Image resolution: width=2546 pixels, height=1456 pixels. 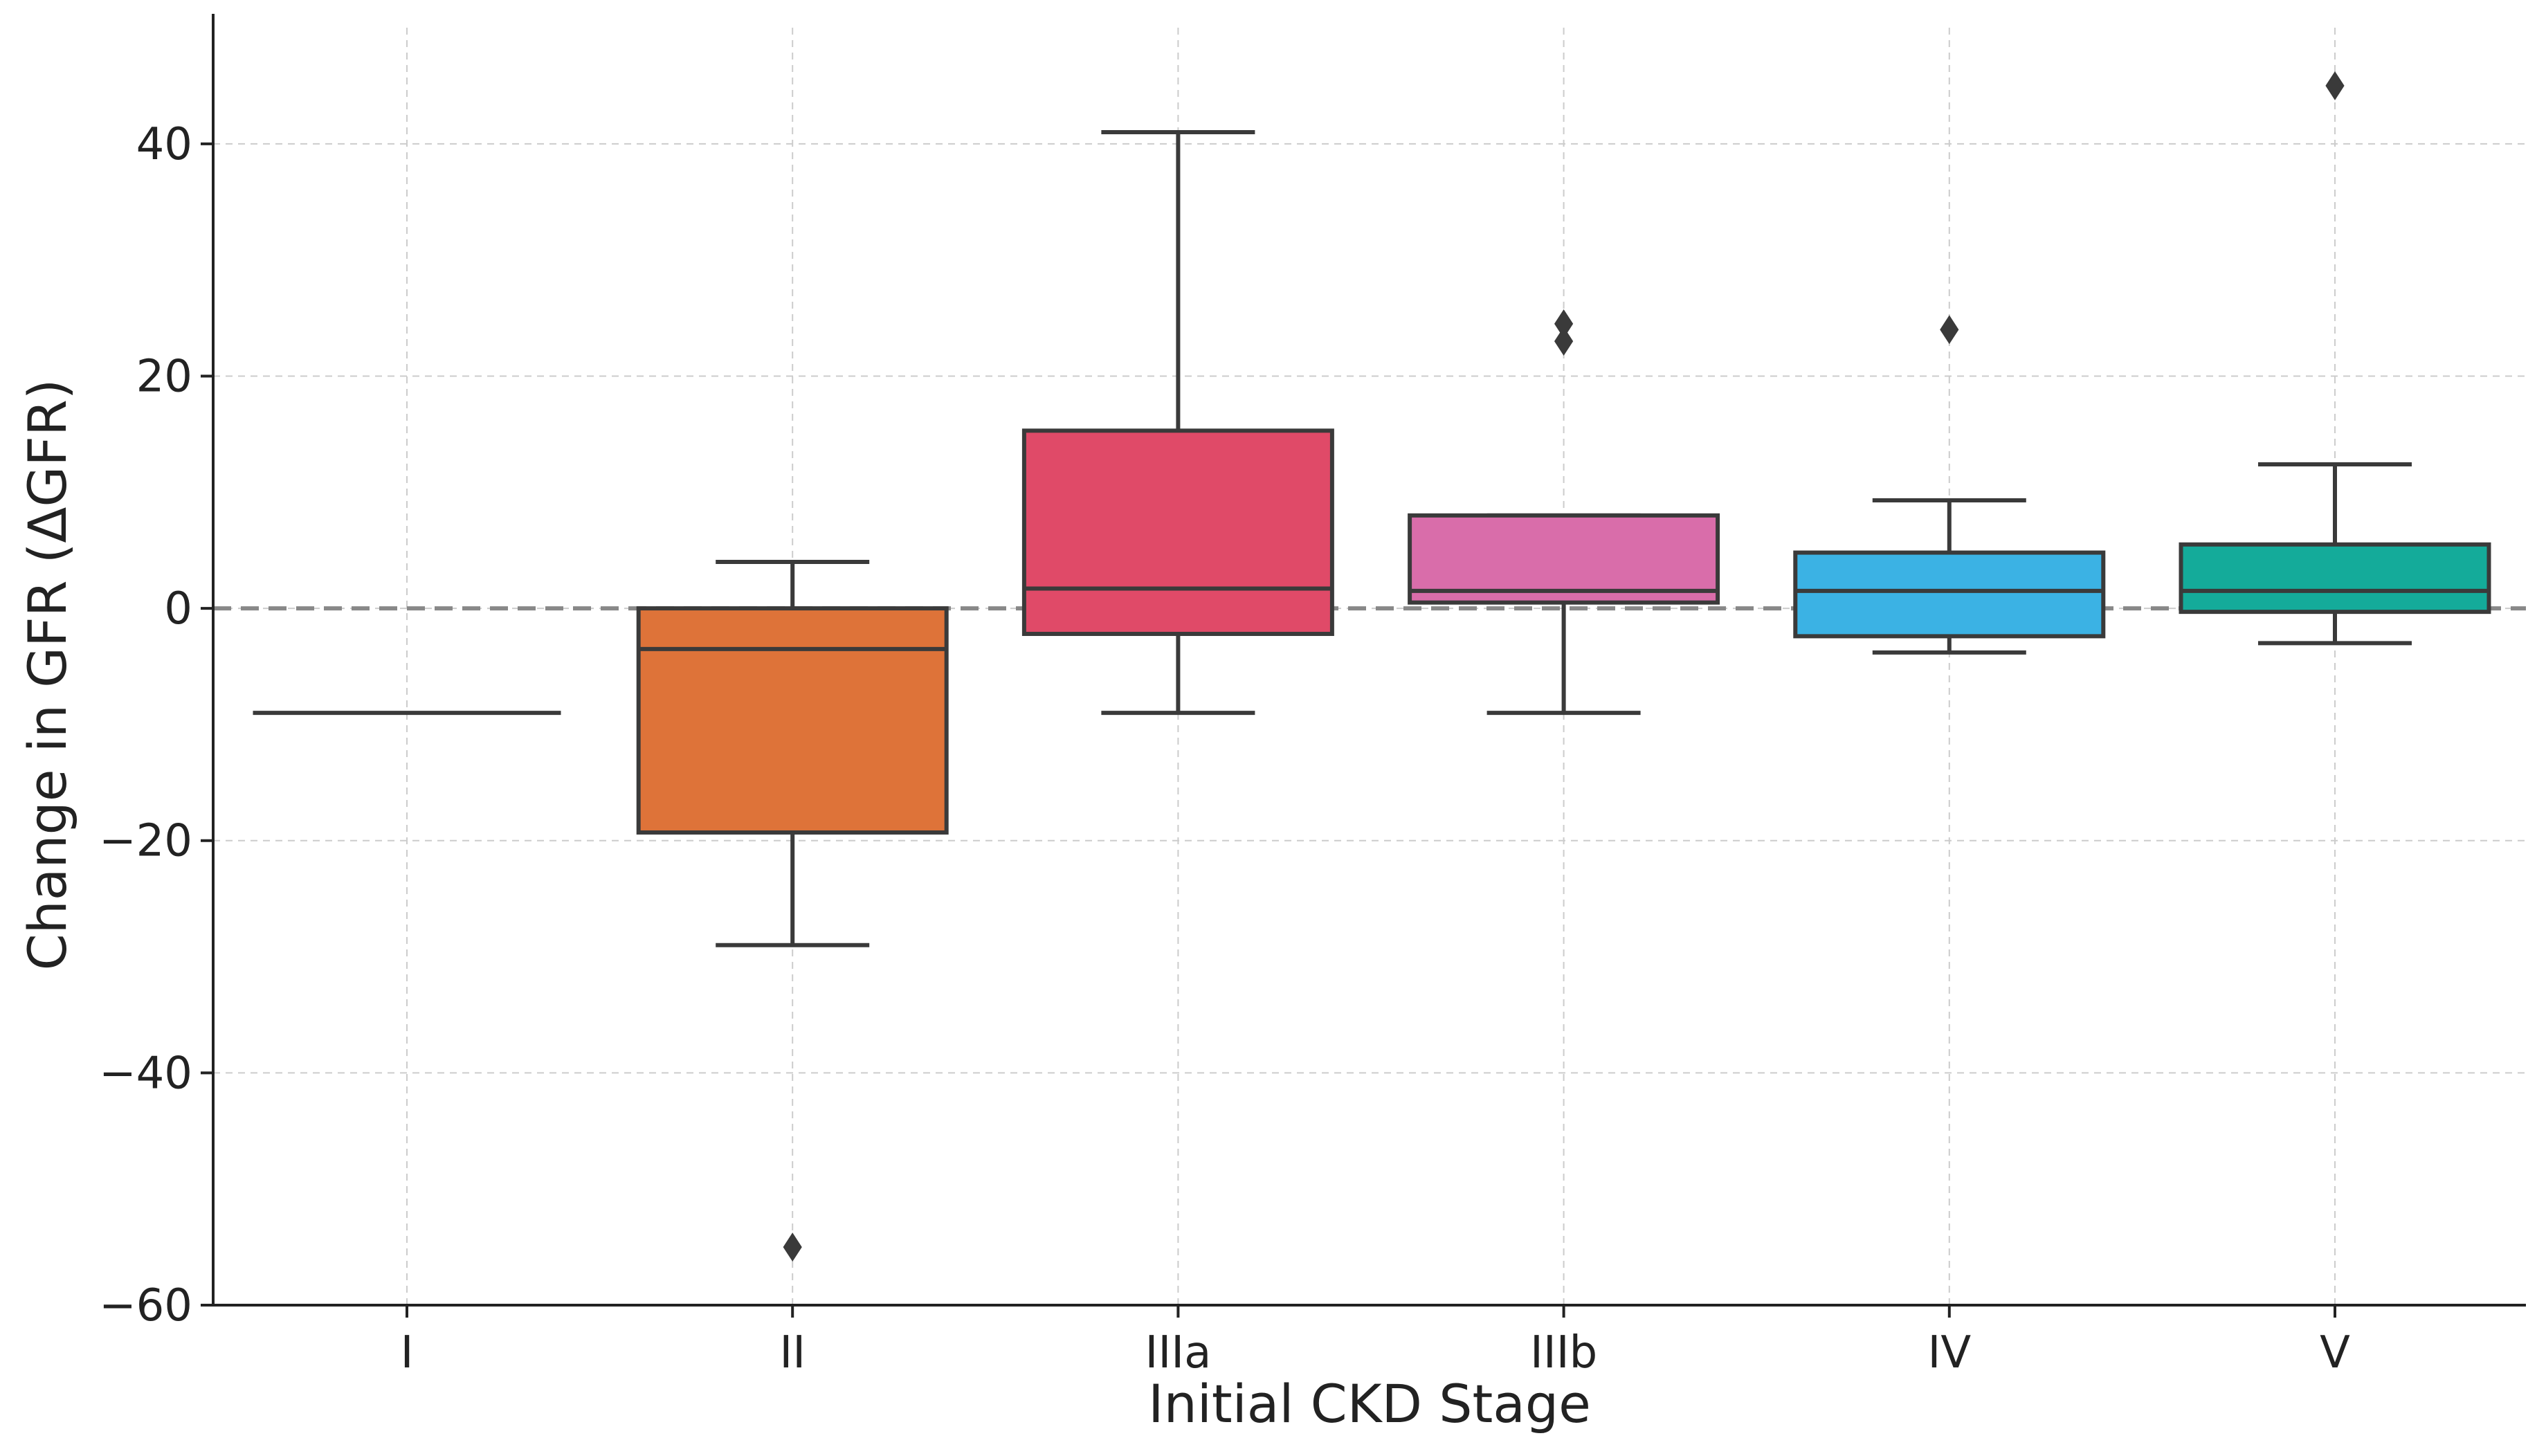 I want to click on iqr-box-iiia, so click(x=1177, y=532).